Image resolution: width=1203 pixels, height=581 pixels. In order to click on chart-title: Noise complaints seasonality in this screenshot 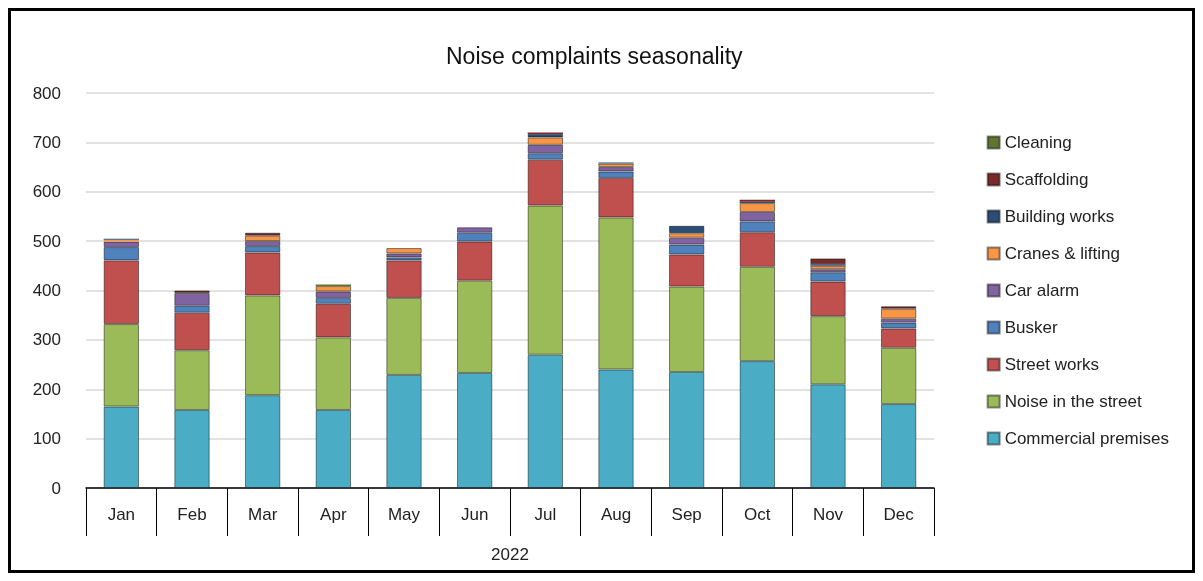, I will do `click(595, 55)`.